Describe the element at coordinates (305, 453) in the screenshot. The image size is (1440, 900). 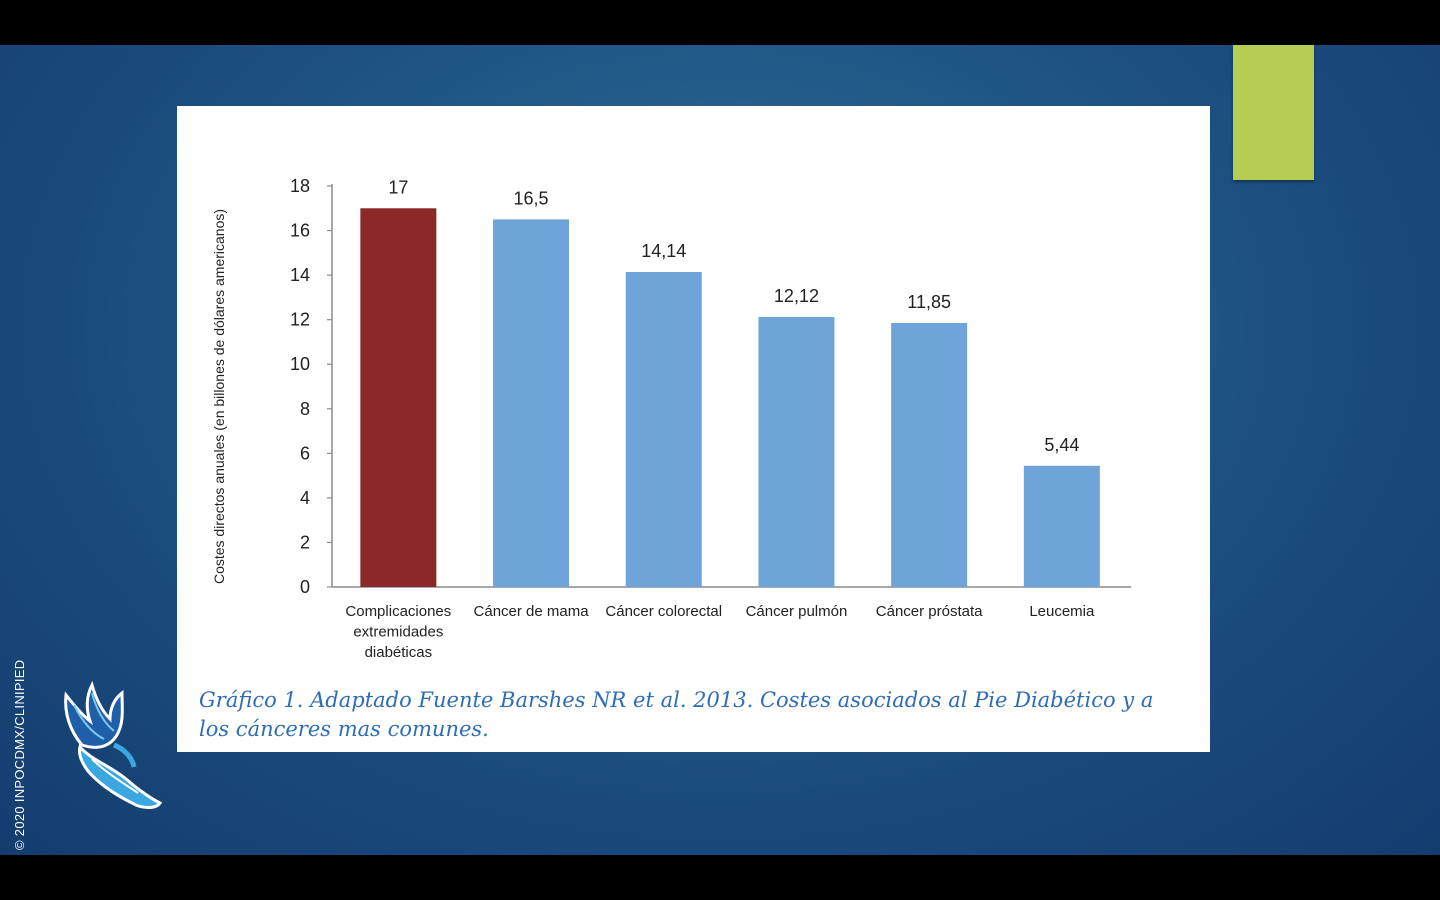
I see `y-tick-label: 6` at that location.